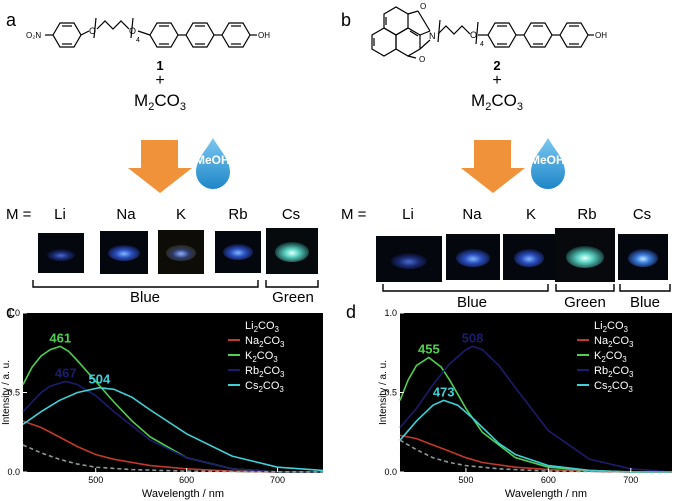  Describe the element at coordinates (132, 31) in the screenshot. I see `ether-oxygen-2: O` at that location.